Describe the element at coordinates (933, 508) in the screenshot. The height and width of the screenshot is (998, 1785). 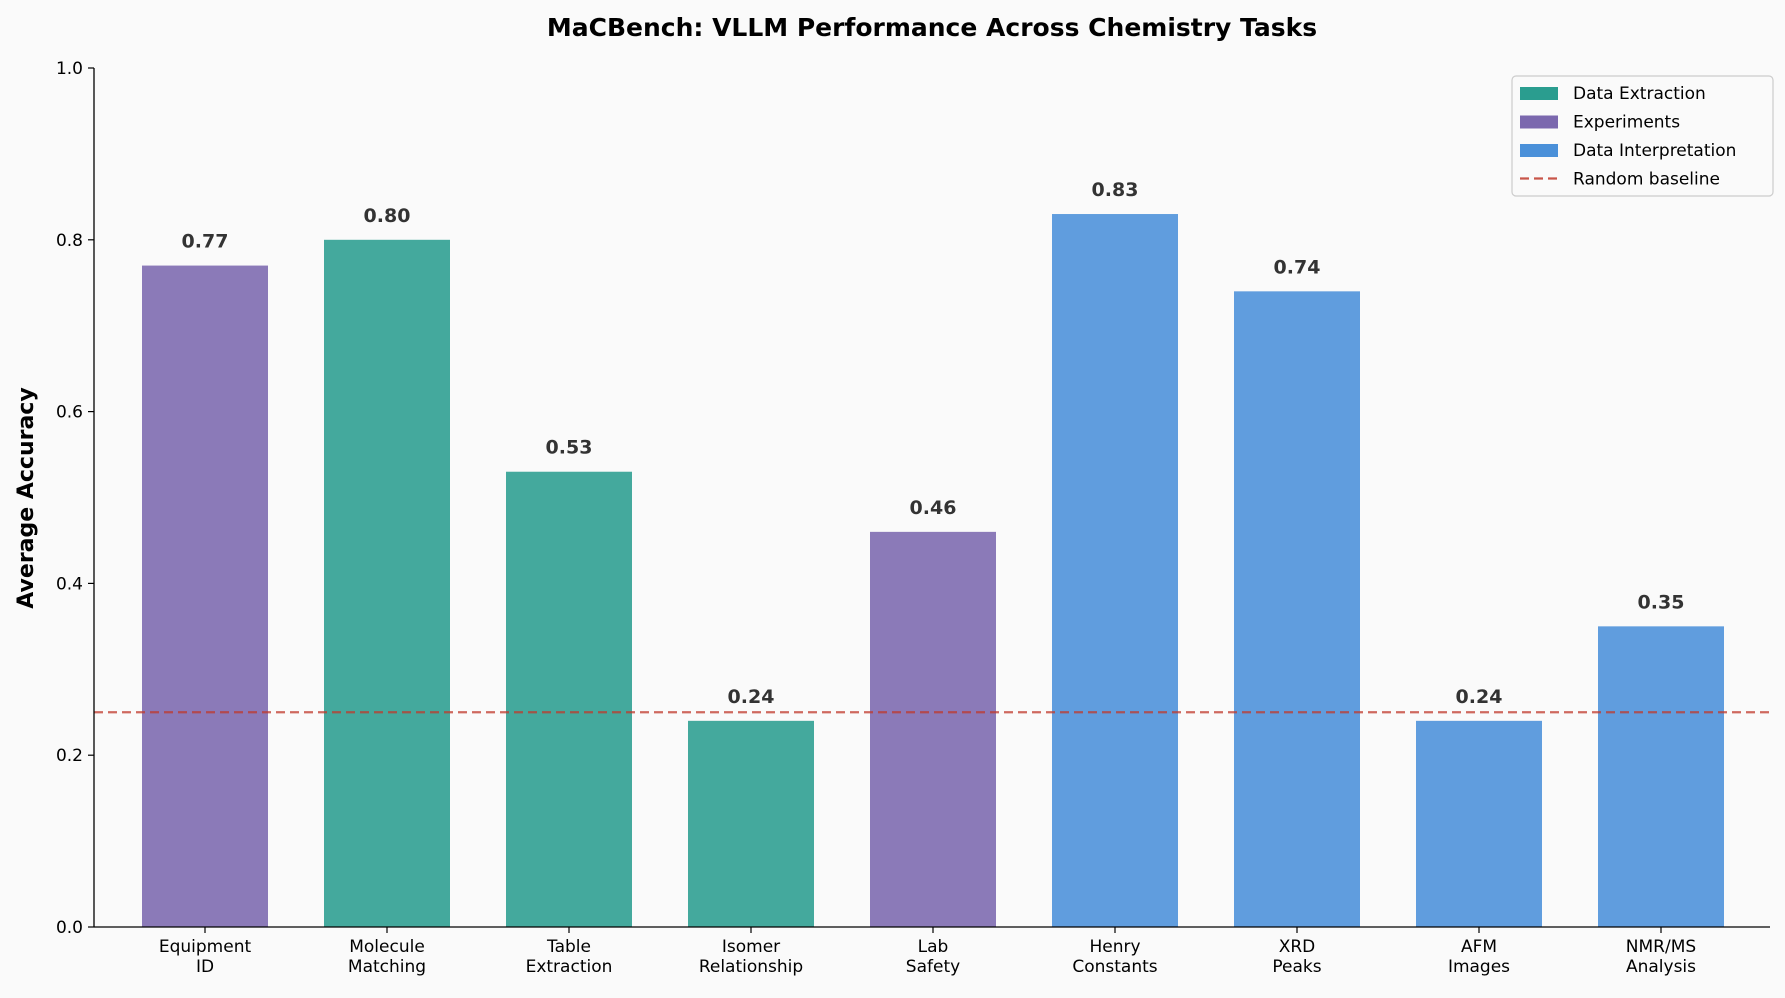
I see `data-label: 0.46` at that location.